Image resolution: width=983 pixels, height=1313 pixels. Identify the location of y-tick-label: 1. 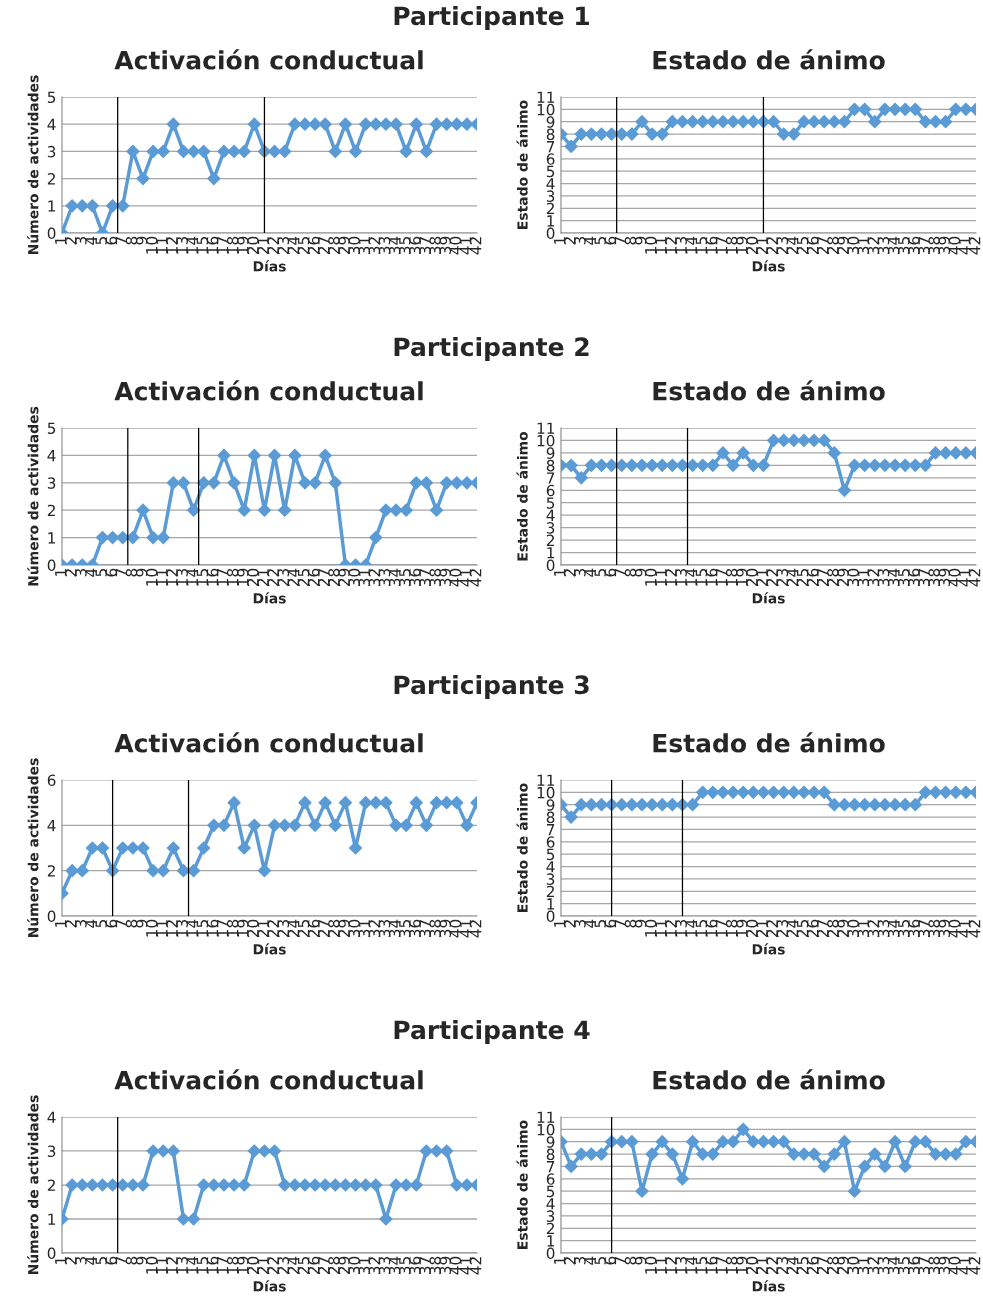
(551, 904).